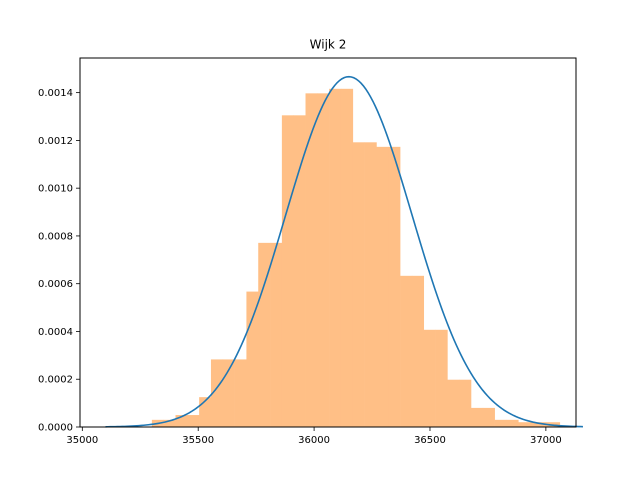 The image size is (640, 480). Describe the element at coordinates (314, 440) in the screenshot. I see `x-tick-label: 36000` at that location.